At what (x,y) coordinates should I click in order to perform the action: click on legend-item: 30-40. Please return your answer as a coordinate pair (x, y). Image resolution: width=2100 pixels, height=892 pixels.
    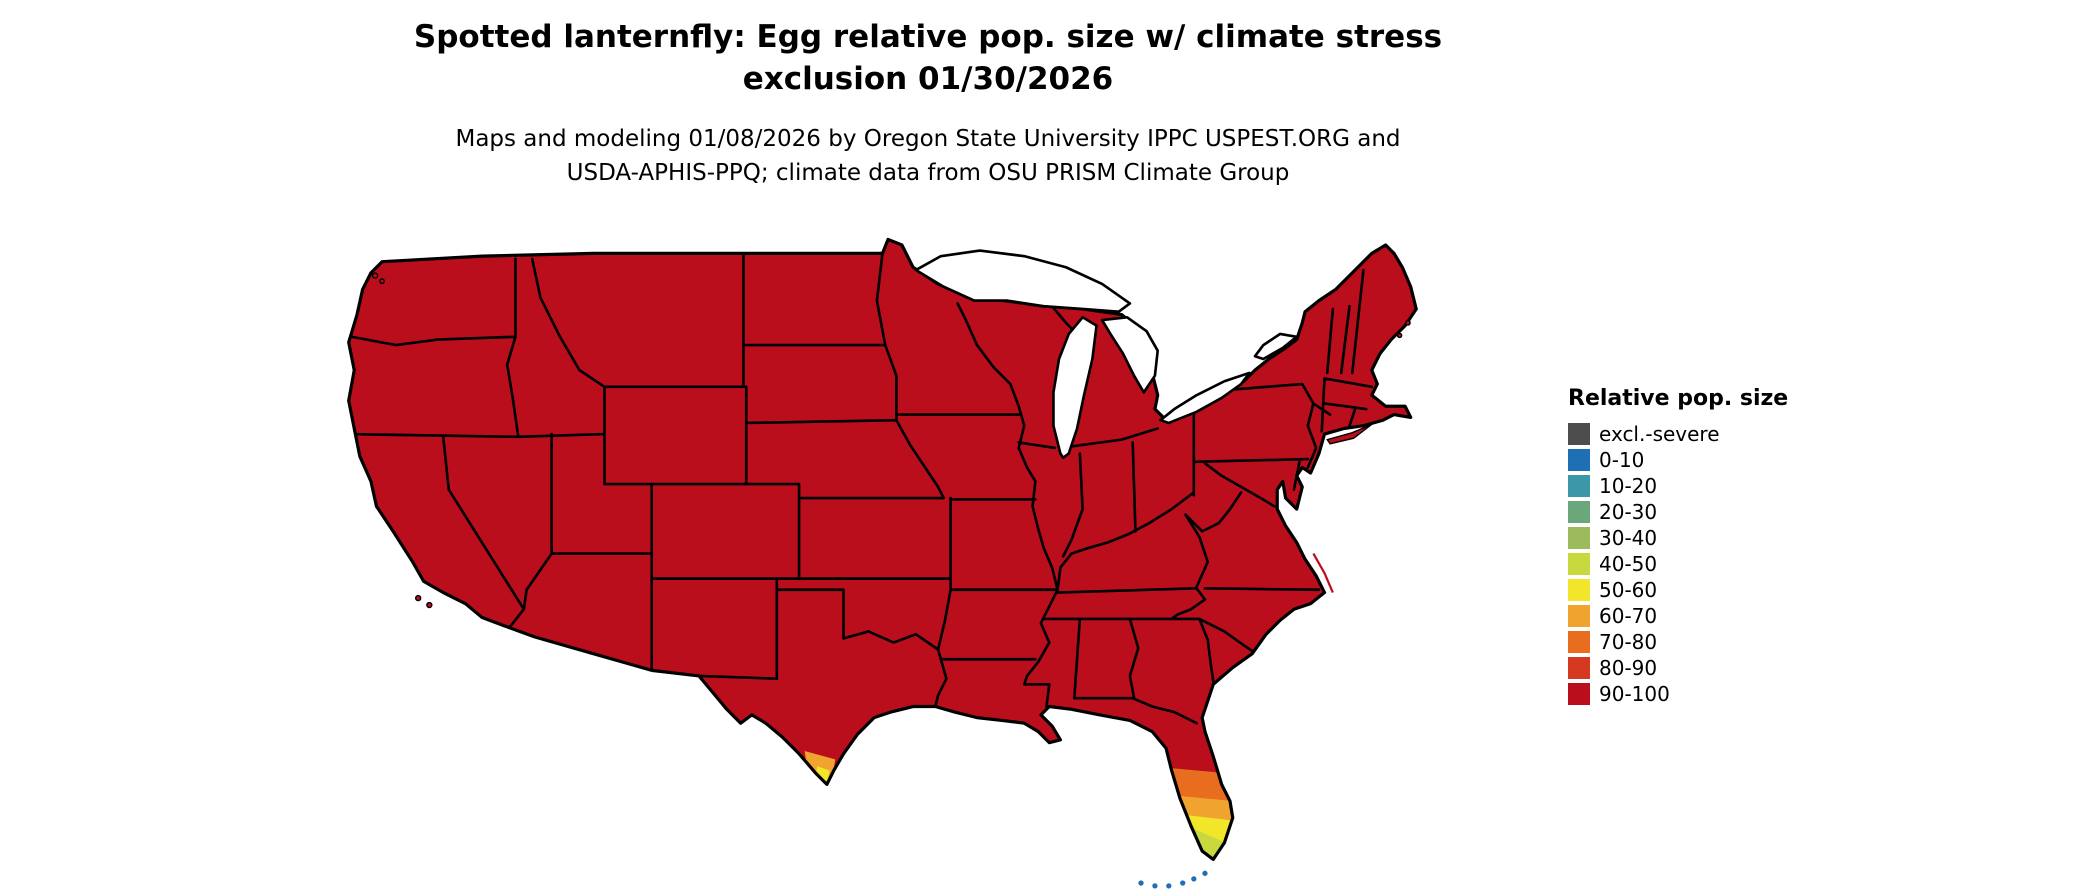
    Looking at the image, I should click on (1698, 538).